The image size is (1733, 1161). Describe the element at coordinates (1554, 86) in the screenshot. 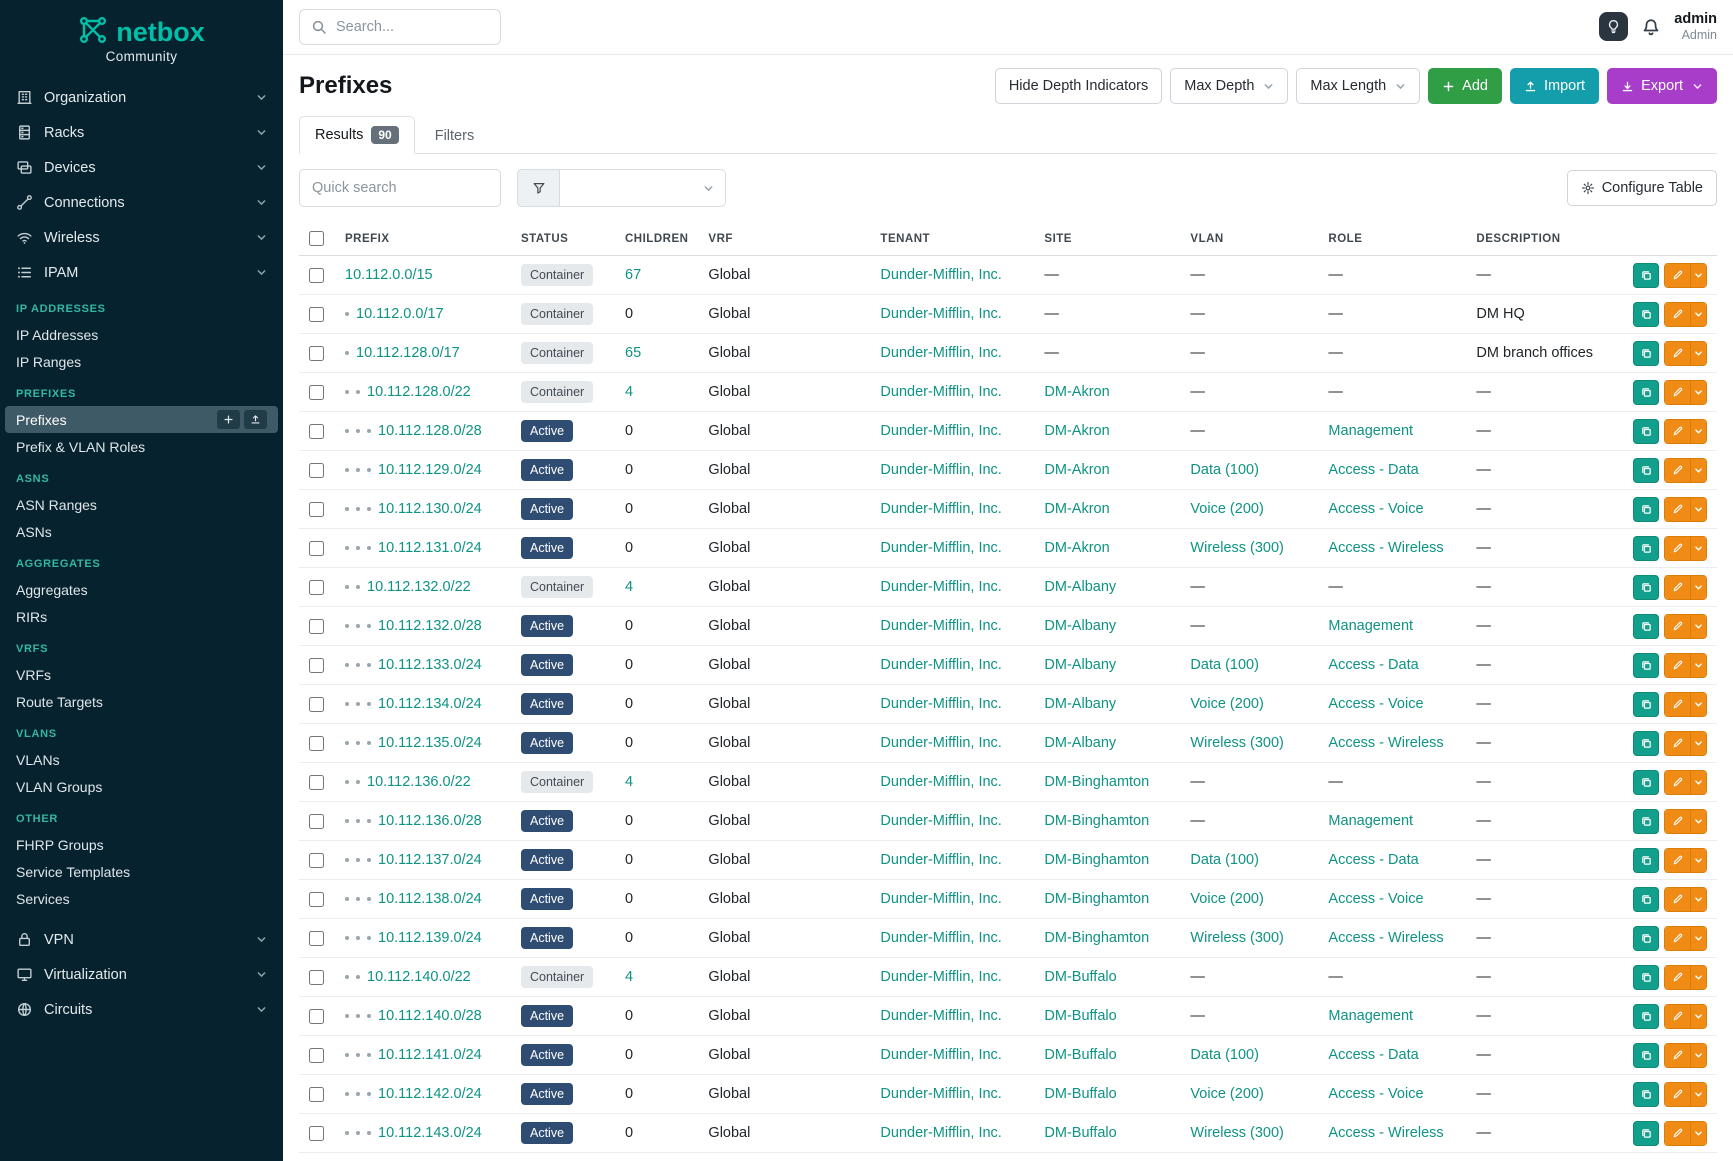

I see `import-button: Import` at that location.